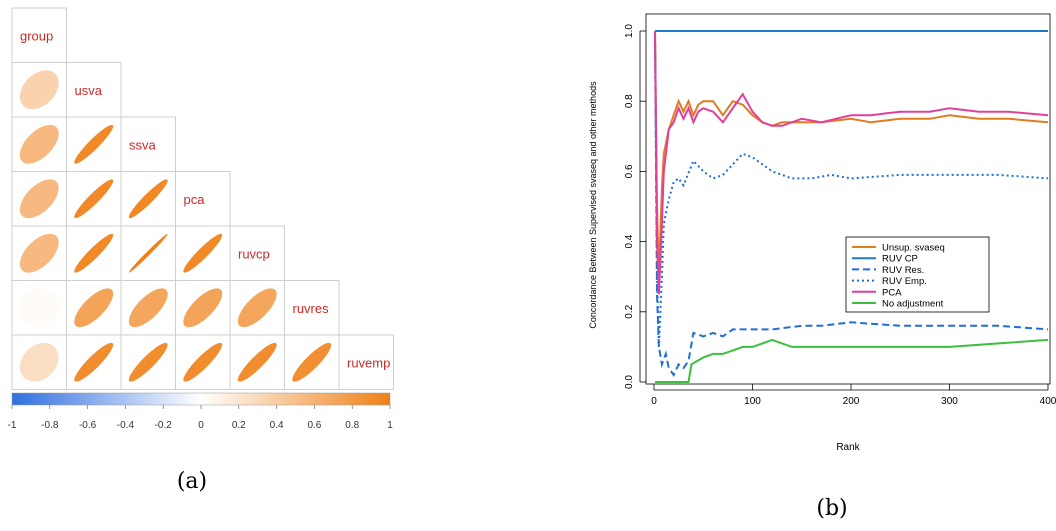  What do you see at coordinates (254, 253) in the screenshot?
I see `variable-label: ruvcp` at bounding box center [254, 253].